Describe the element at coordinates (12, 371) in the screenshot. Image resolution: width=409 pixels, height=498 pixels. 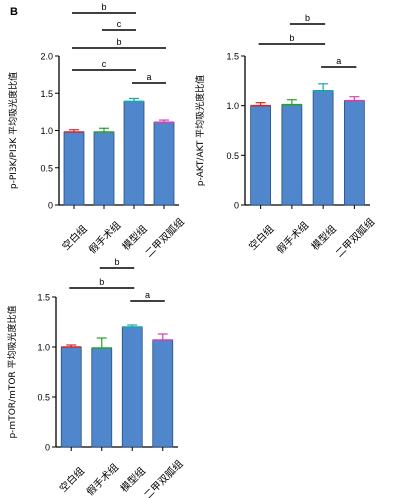
I see `y-axis-title: p-mTOR/mTOR 平均吸光度比值` at that location.